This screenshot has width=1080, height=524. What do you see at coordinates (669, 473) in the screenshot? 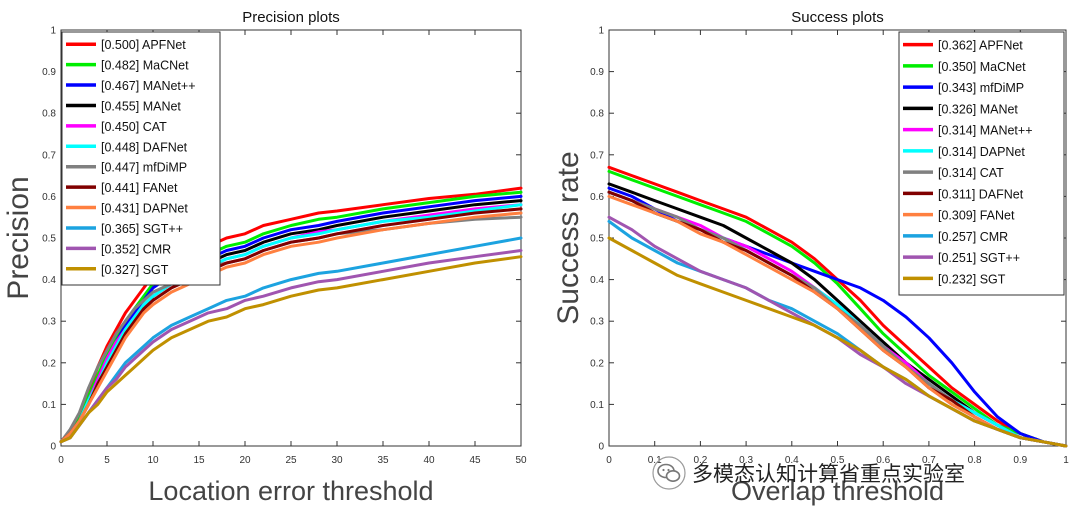
I see `wechat-icon` at bounding box center [669, 473].